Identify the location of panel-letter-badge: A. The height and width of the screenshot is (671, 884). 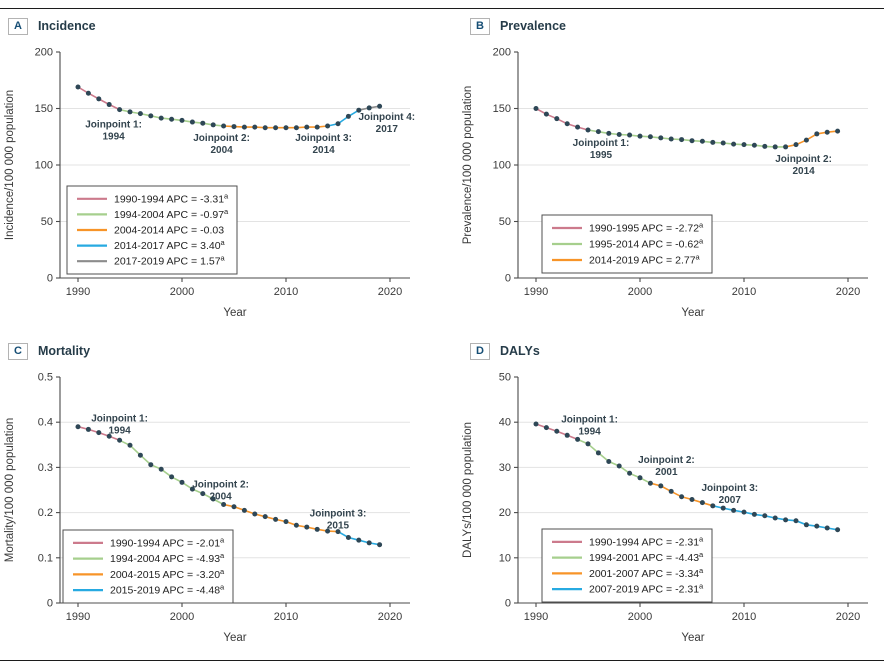
(18, 26).